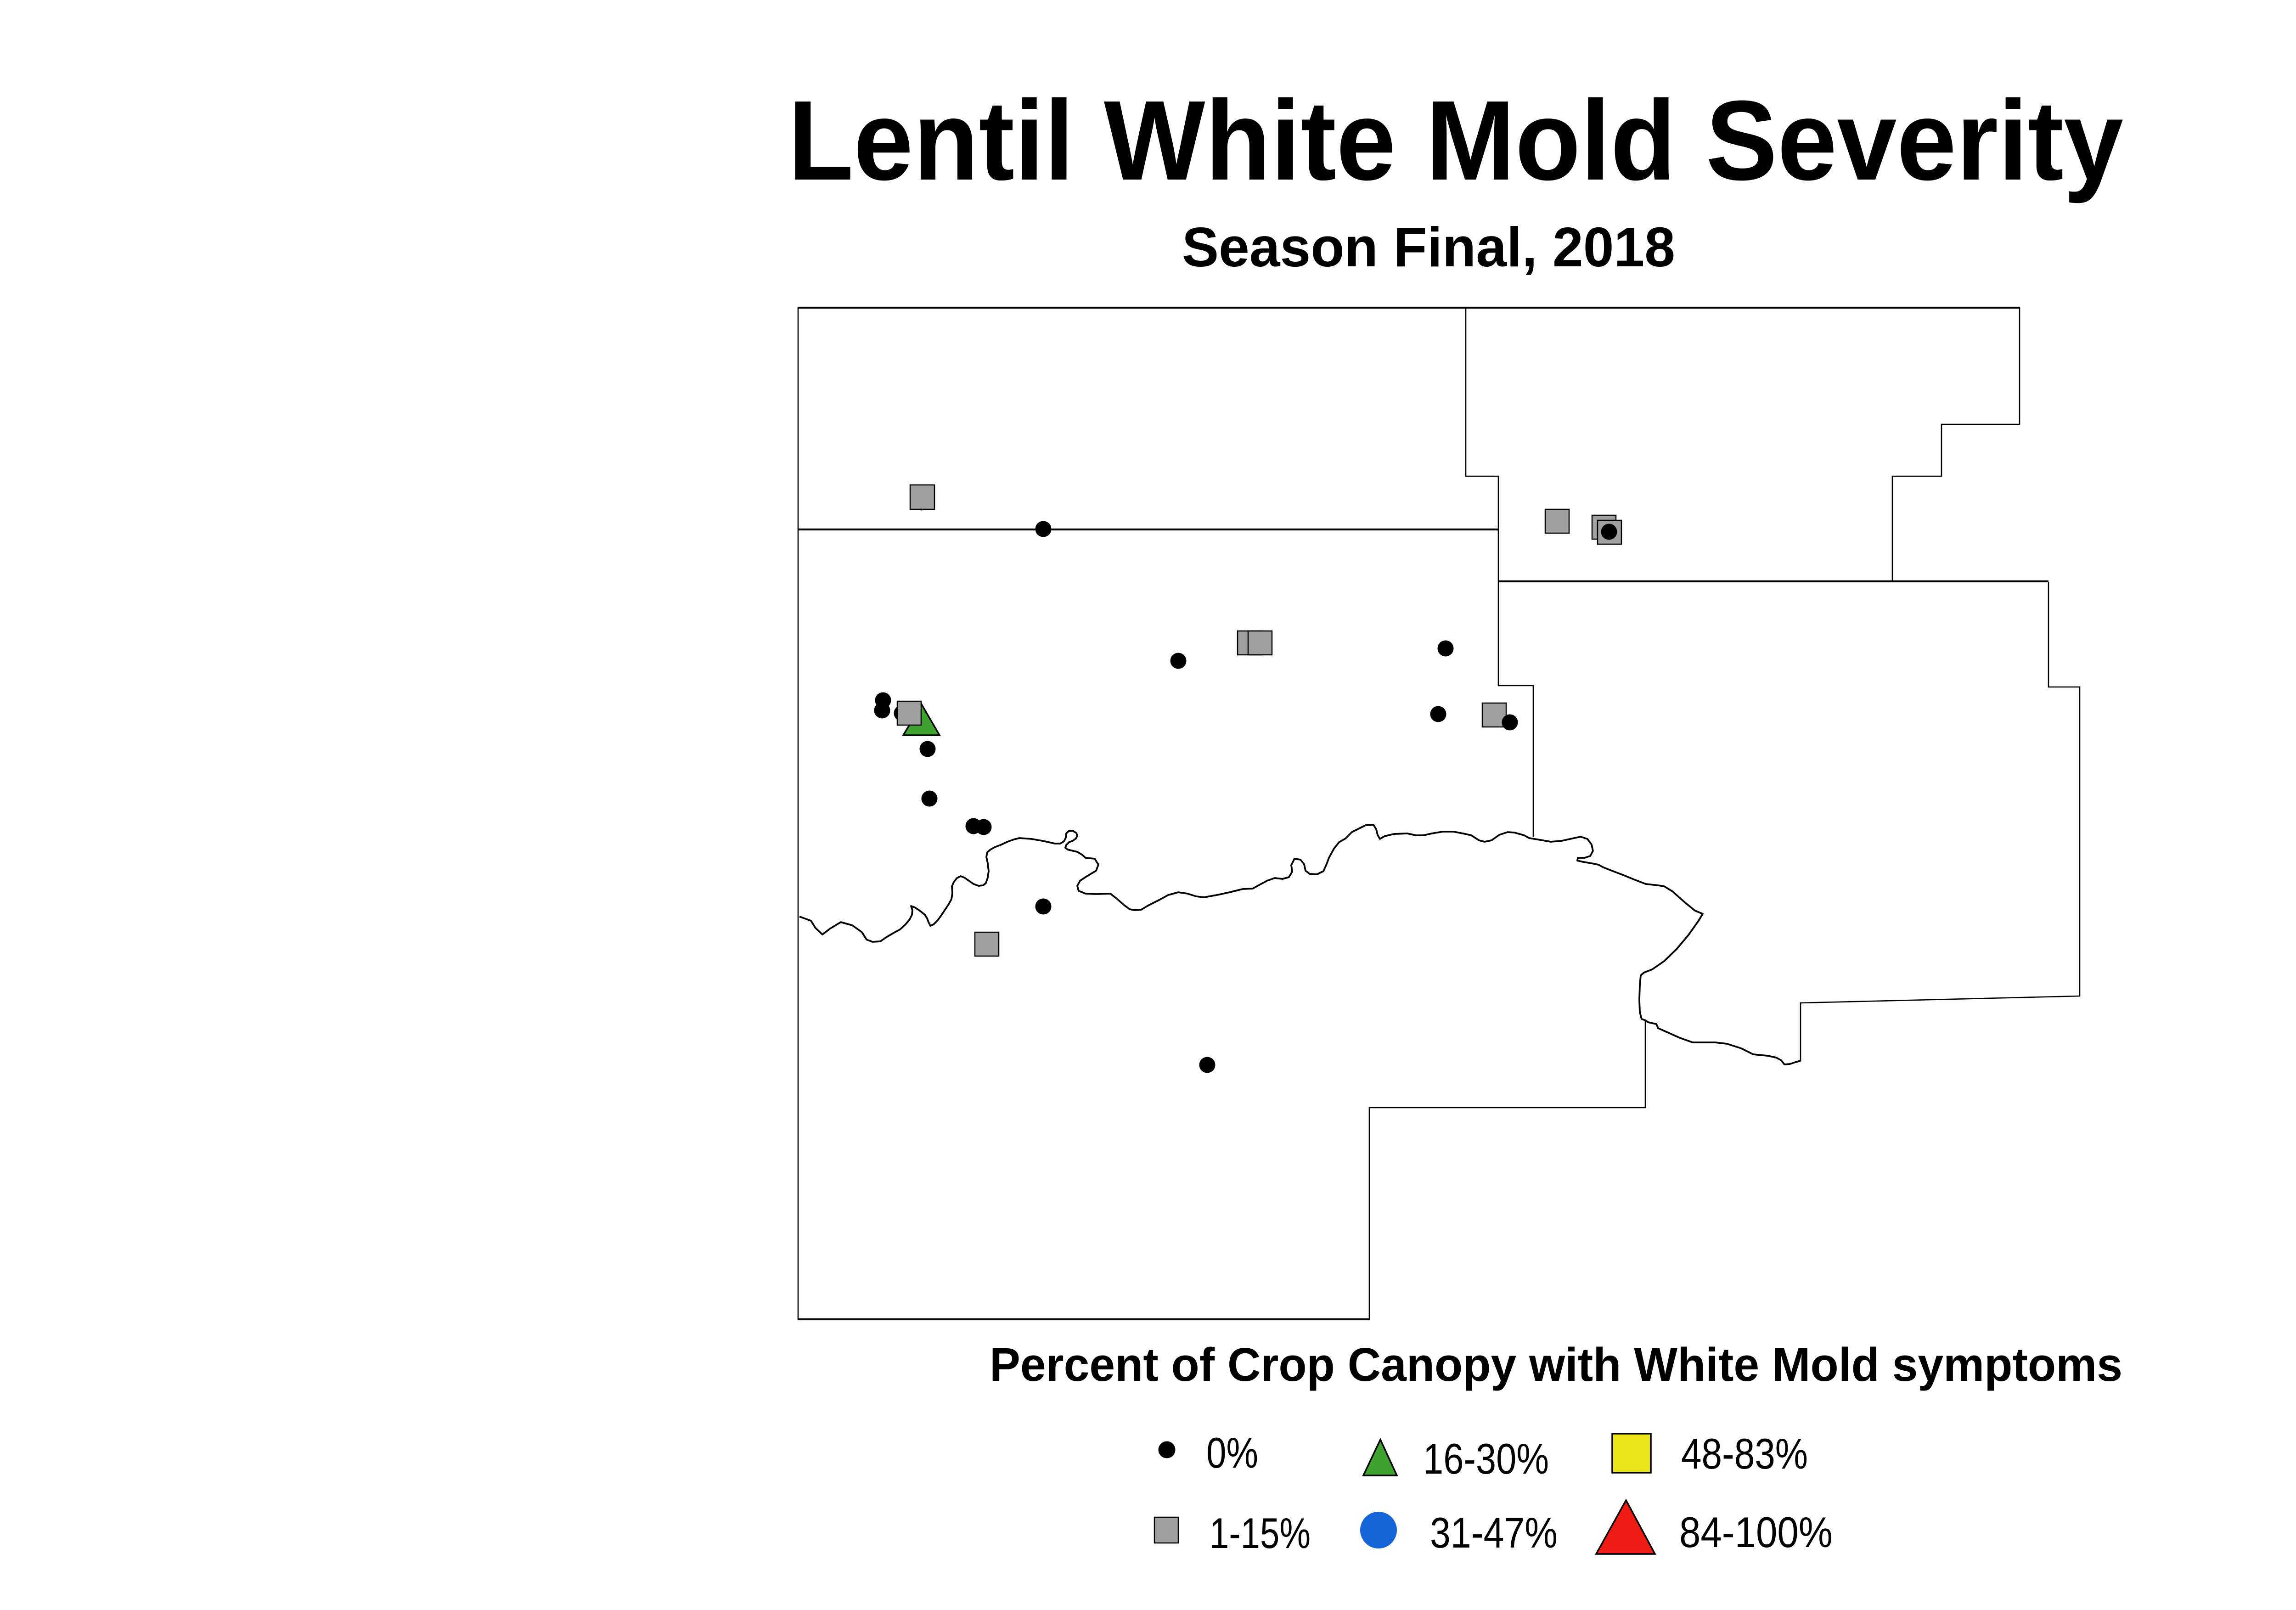 This screenshot has height=1610, width=2296. I want to click on svg-text: 31-47%, so click(1494, 1533).